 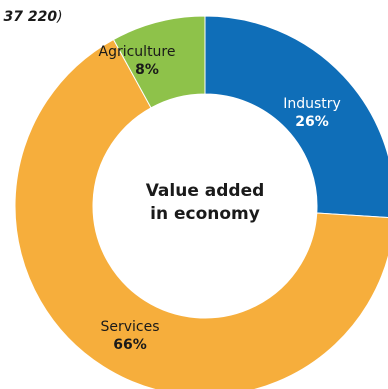 I want to click on center-label-line-1: Value added, so click(x=205, y=191).